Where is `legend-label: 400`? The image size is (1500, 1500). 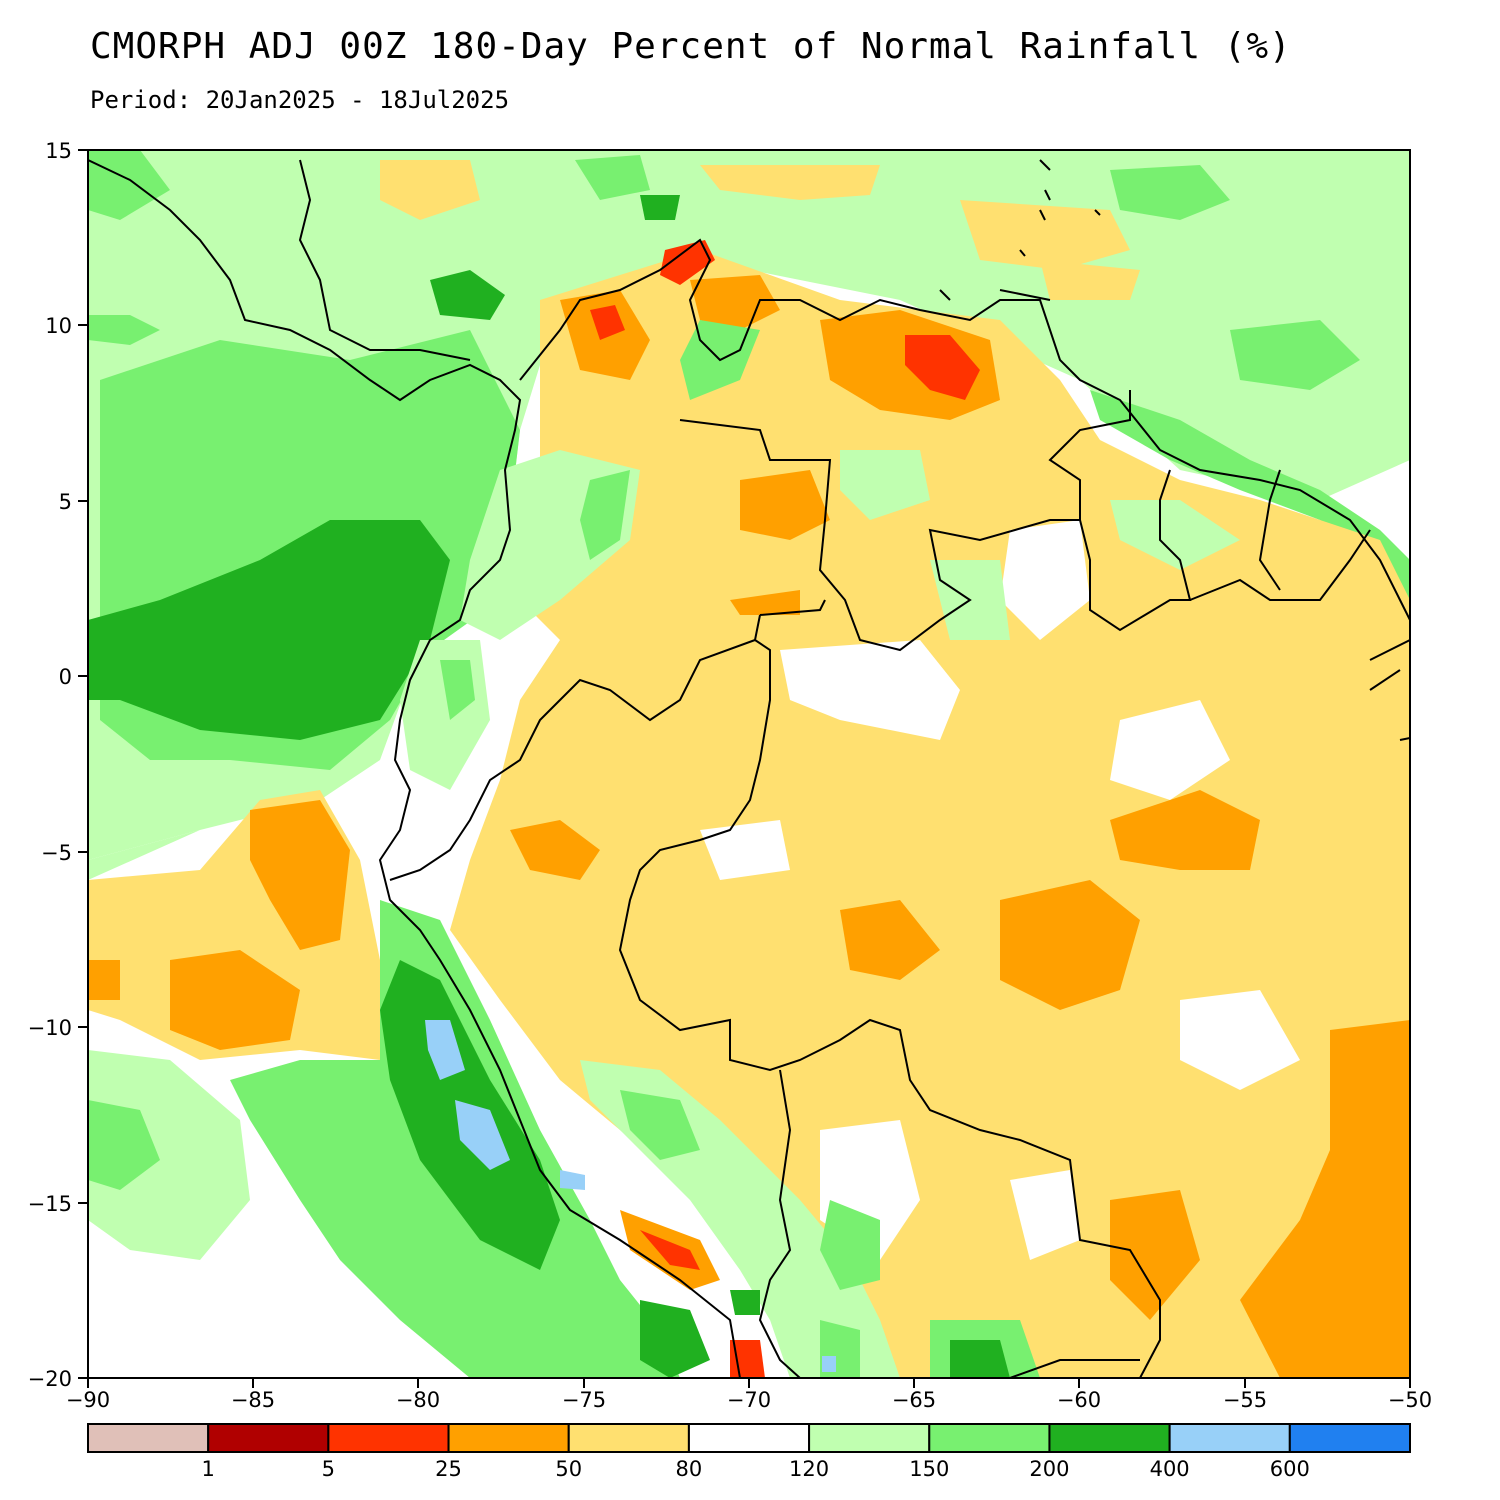
legend-label: 400 is located at coordinates (1170, 1469).